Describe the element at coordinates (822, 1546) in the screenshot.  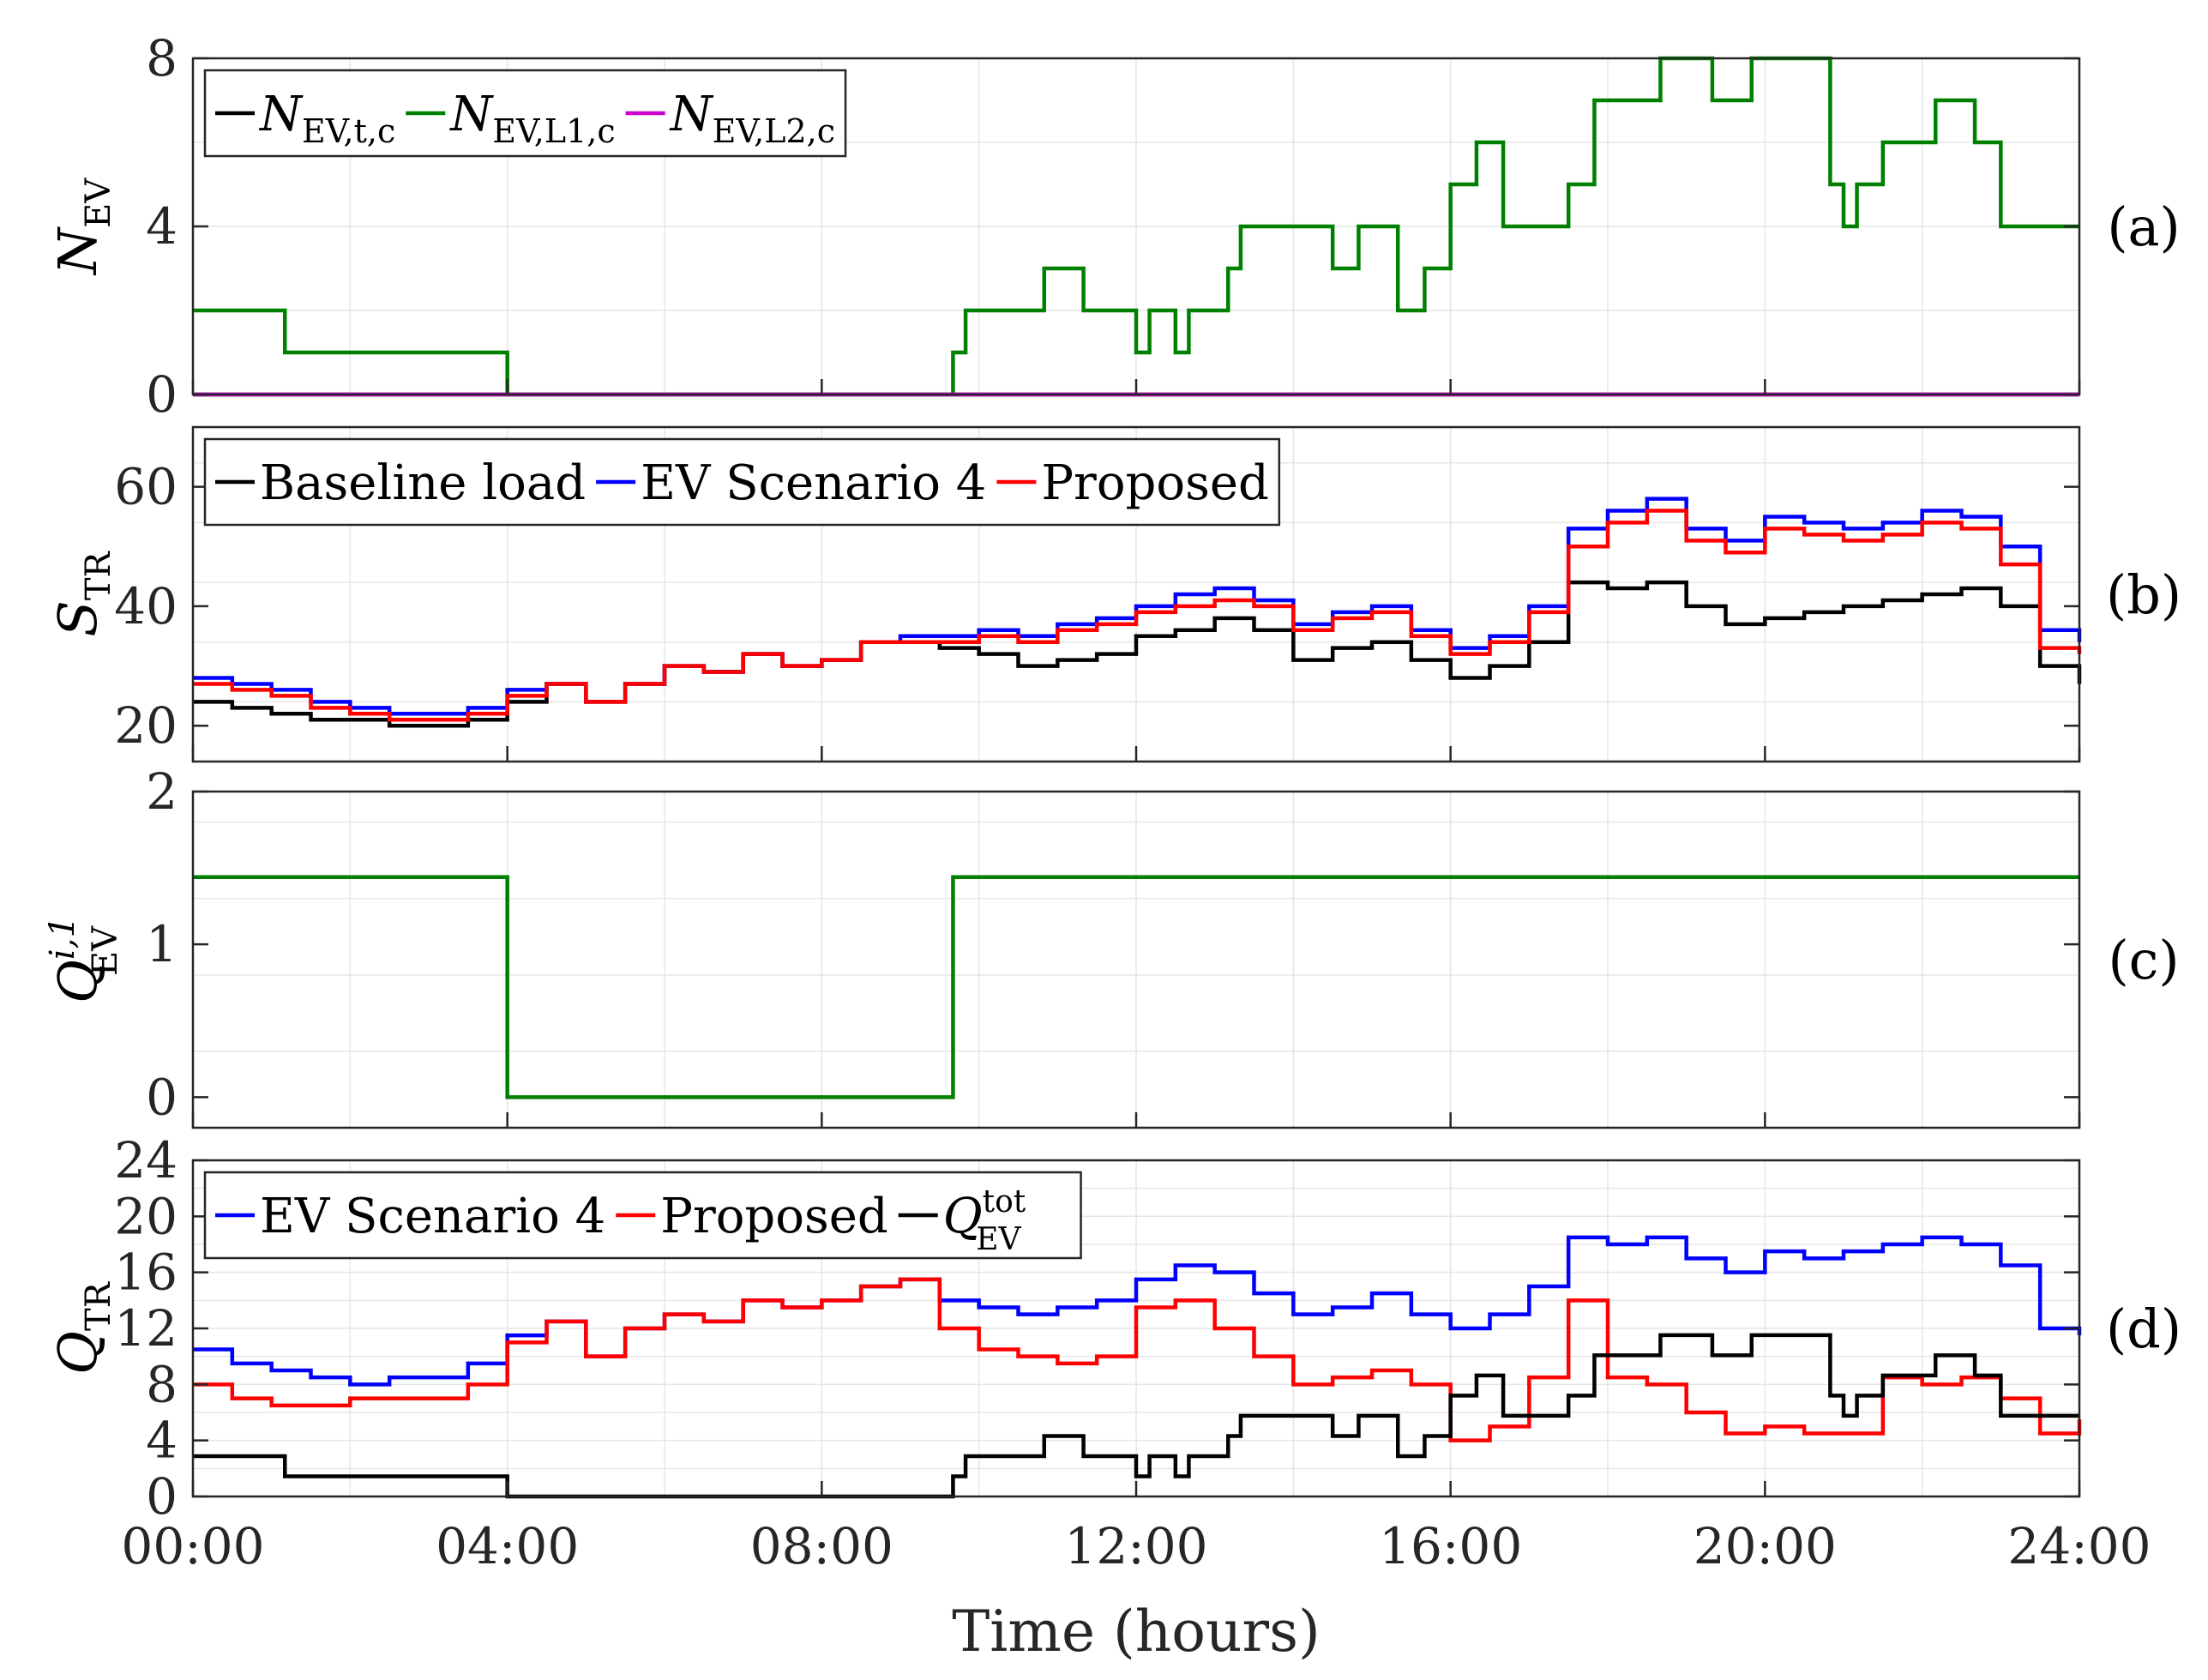
I see `xtick-label: 08:00` at that location.